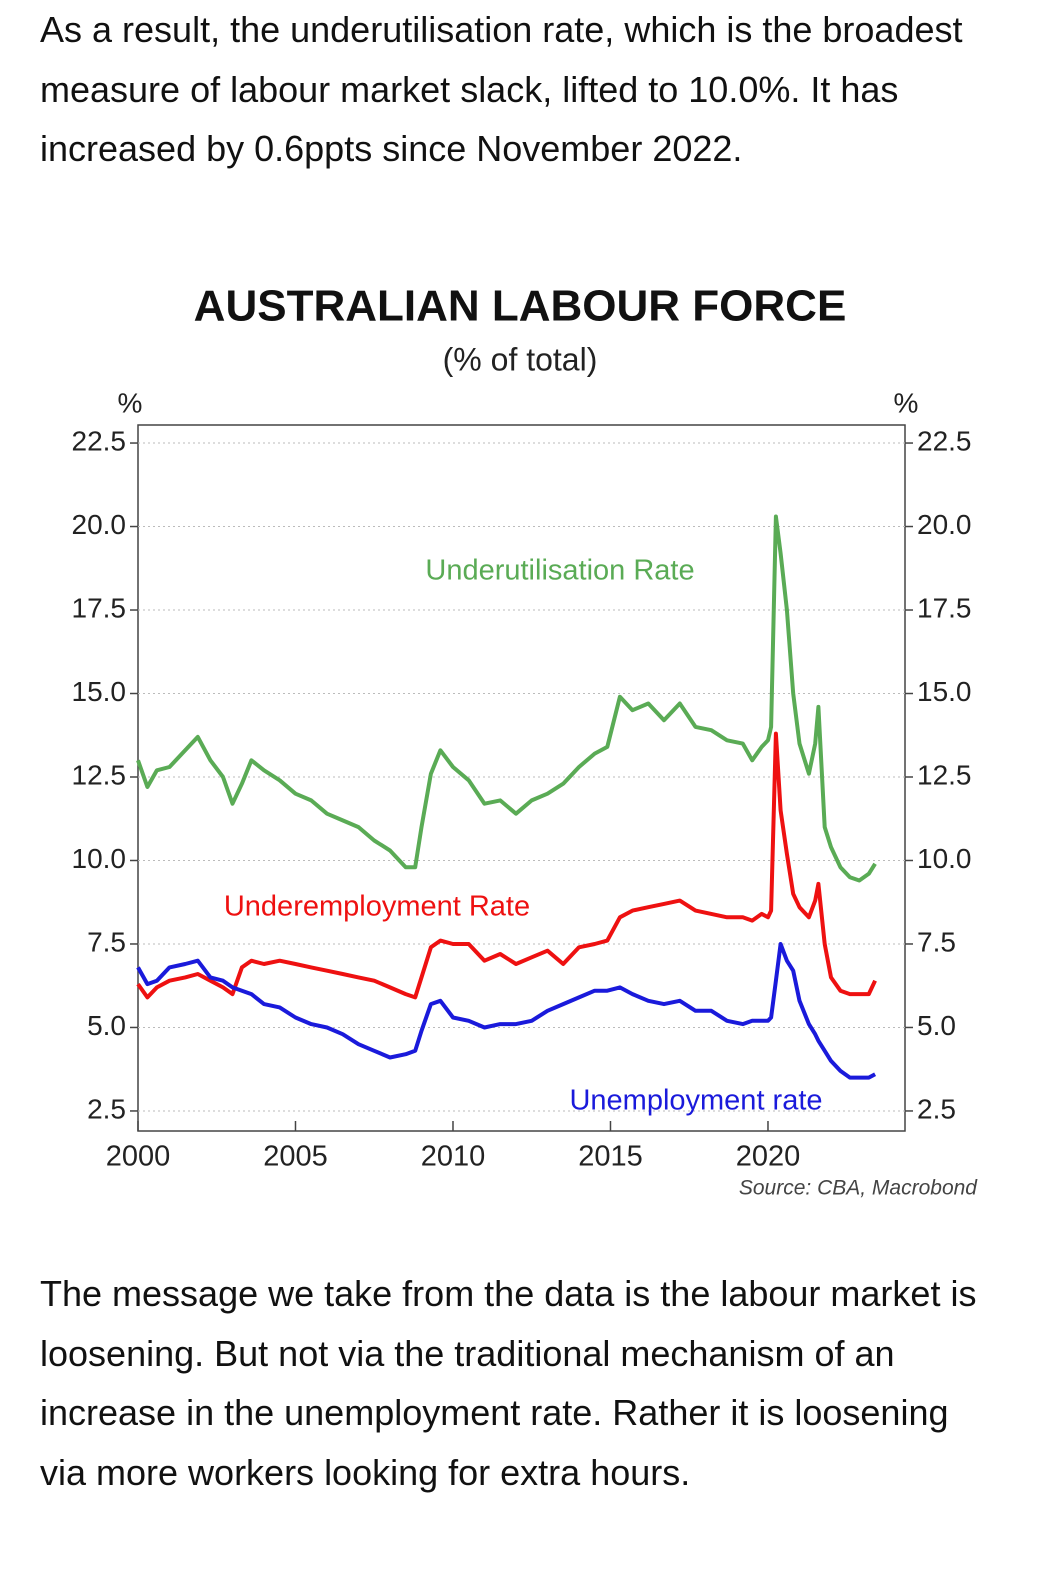 The height and width of the screenshot is (1593, 1052). What do you see at coordinates (944, 607) in the screenshot?
I see `y2-tick-label: 17.5` at bounding box center [944, 607].